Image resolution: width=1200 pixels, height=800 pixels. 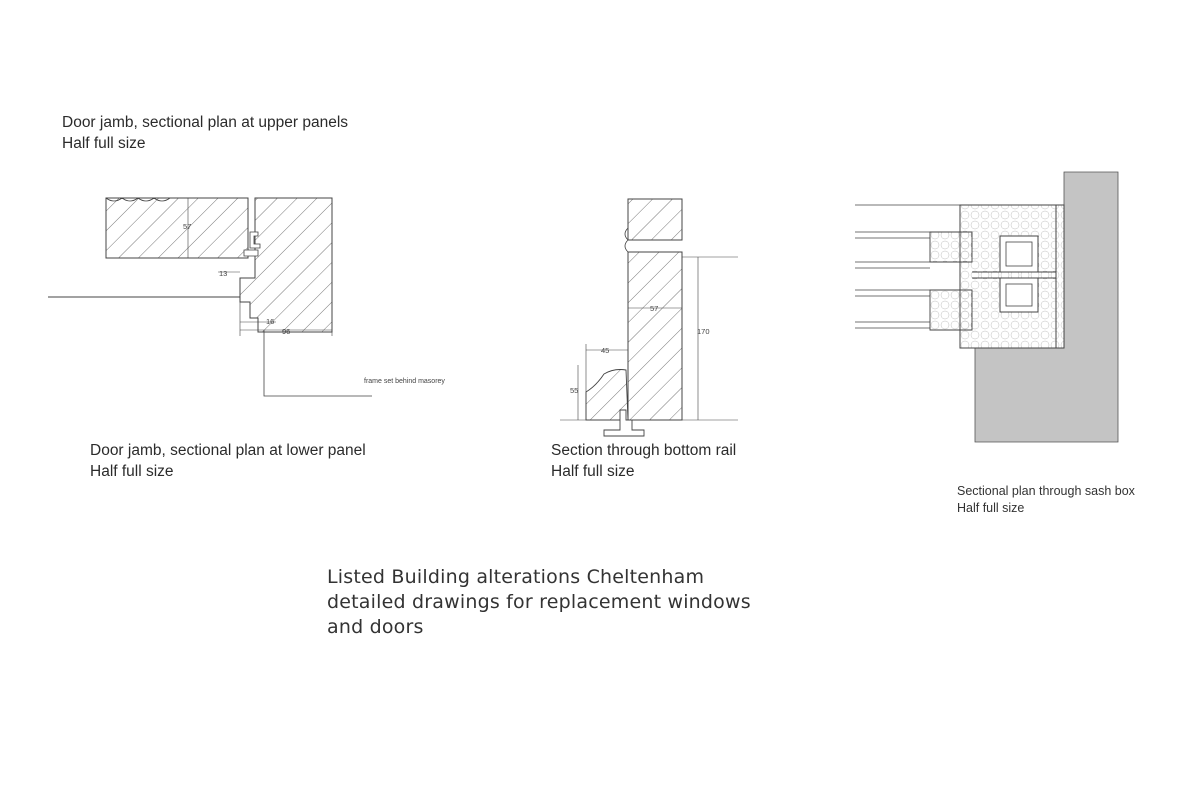 I want to click on dim-jamb-width: 96, so click(x=286, y=331).